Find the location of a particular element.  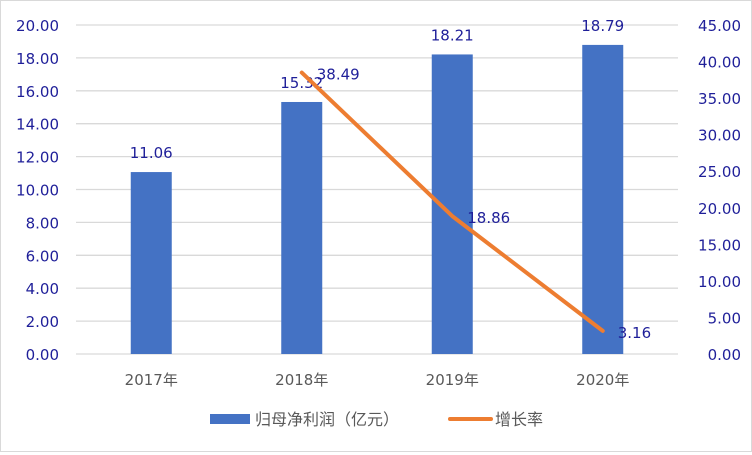

right-axis-tick-label: 30.00 is located at coordinates (719, 136).